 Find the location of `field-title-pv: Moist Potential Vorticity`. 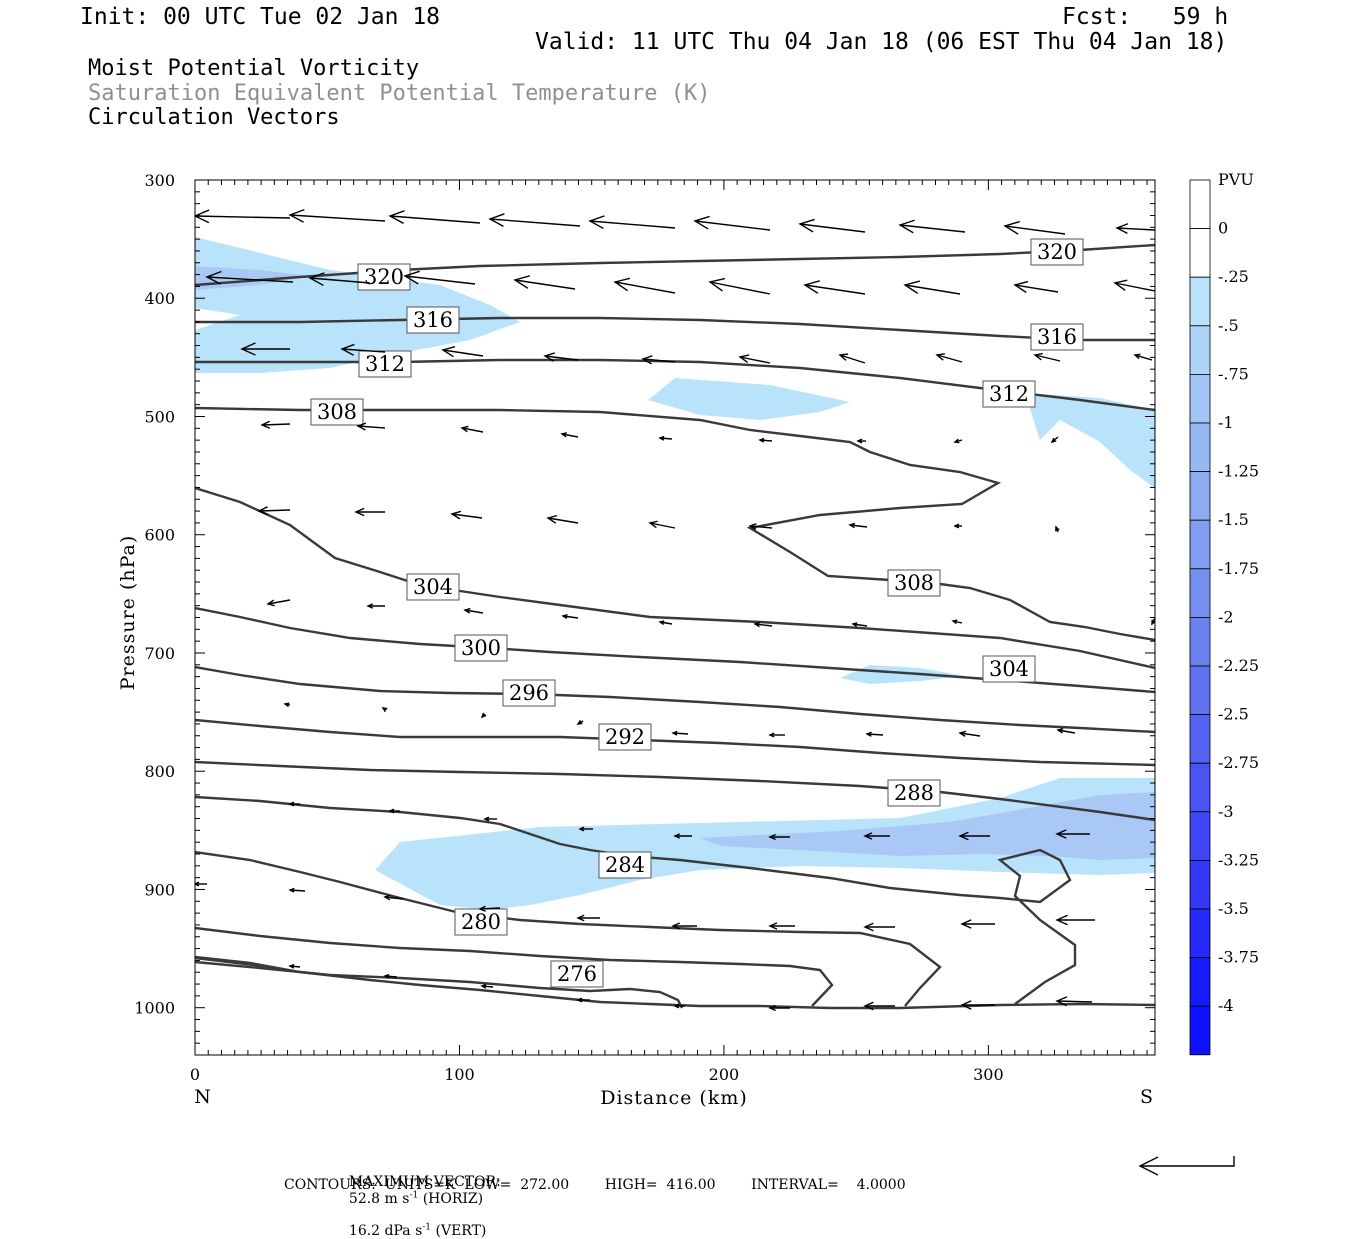

field-title-pv: Moist Potential Vorticity is located at coordinates (254, 68).